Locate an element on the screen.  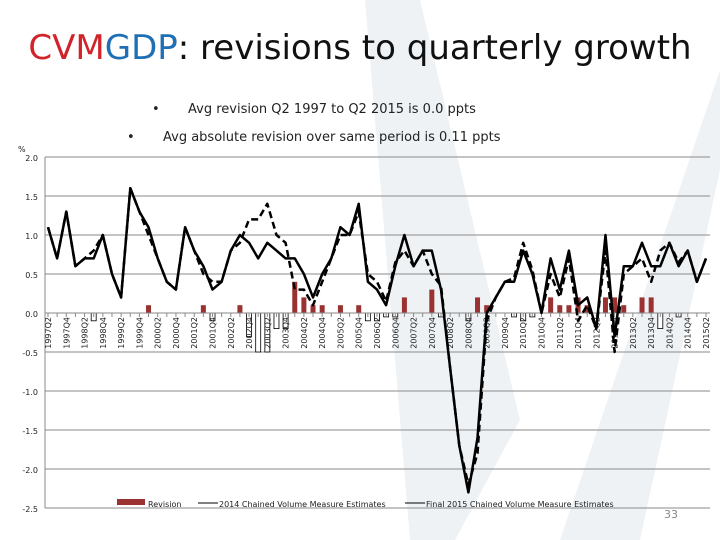
x-tick-label: 2008Q4 is located at coordinates (468, 333).